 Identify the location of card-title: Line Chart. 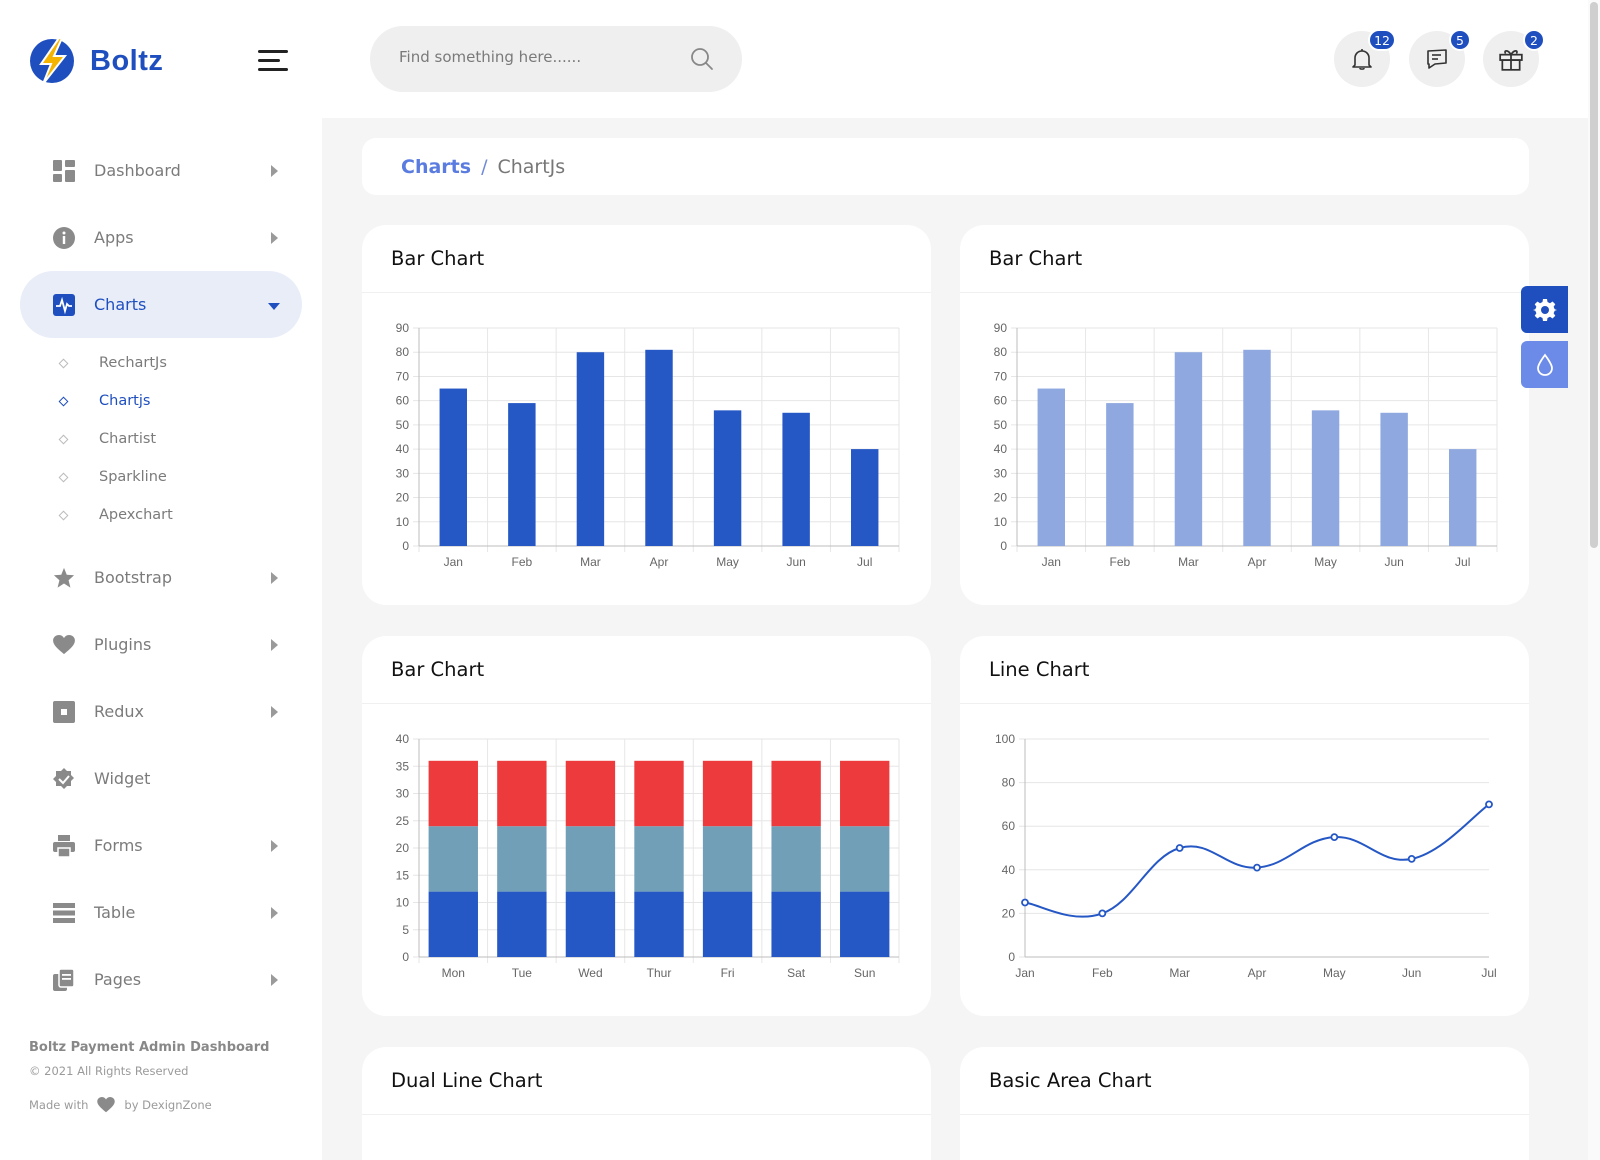
(1244, 670).